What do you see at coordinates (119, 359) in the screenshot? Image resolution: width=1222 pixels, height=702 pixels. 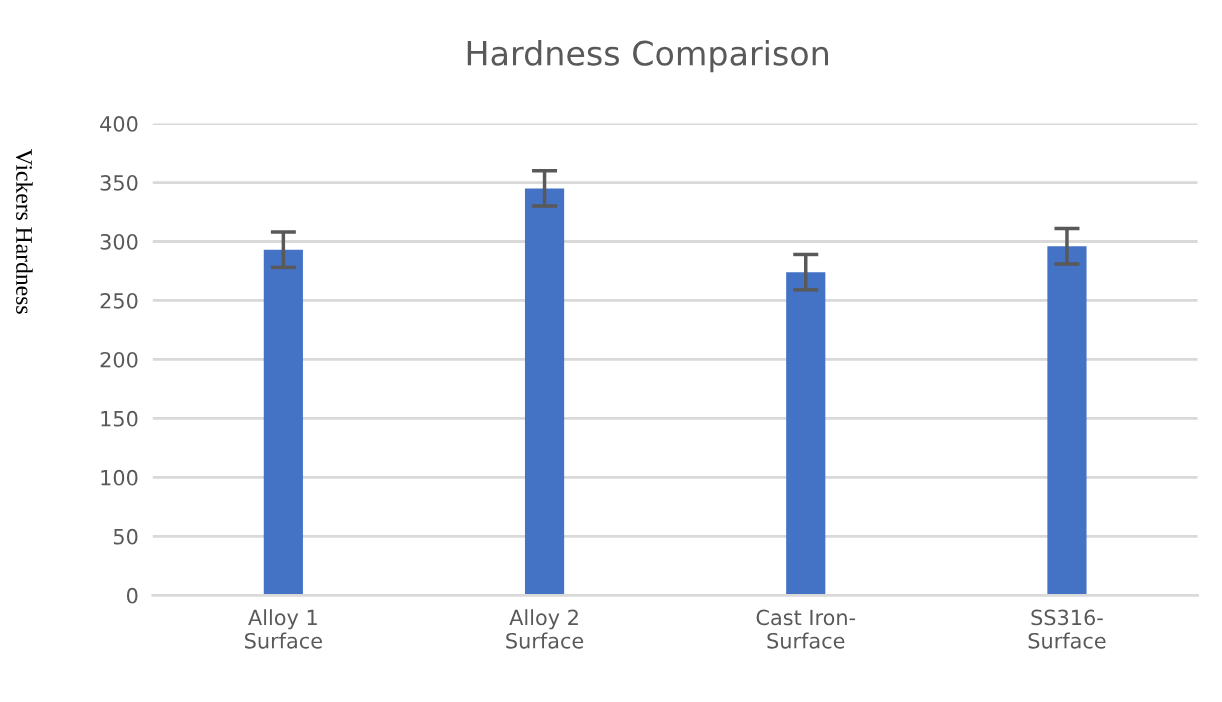 I see `y-tick-label: 200` at bounding box center [119, 359].